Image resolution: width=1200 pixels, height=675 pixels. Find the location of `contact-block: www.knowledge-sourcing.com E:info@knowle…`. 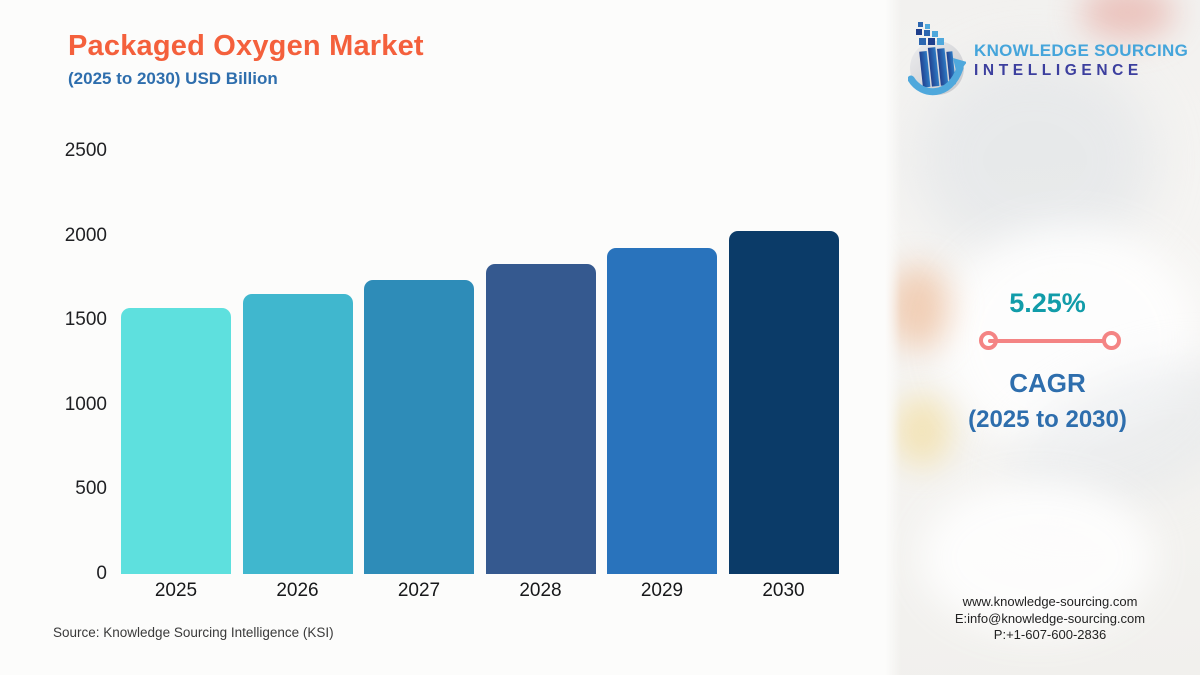

contact-block: www.knowledge-sourcing.com E:info@knowle… is located at coordinates (1050, 619).